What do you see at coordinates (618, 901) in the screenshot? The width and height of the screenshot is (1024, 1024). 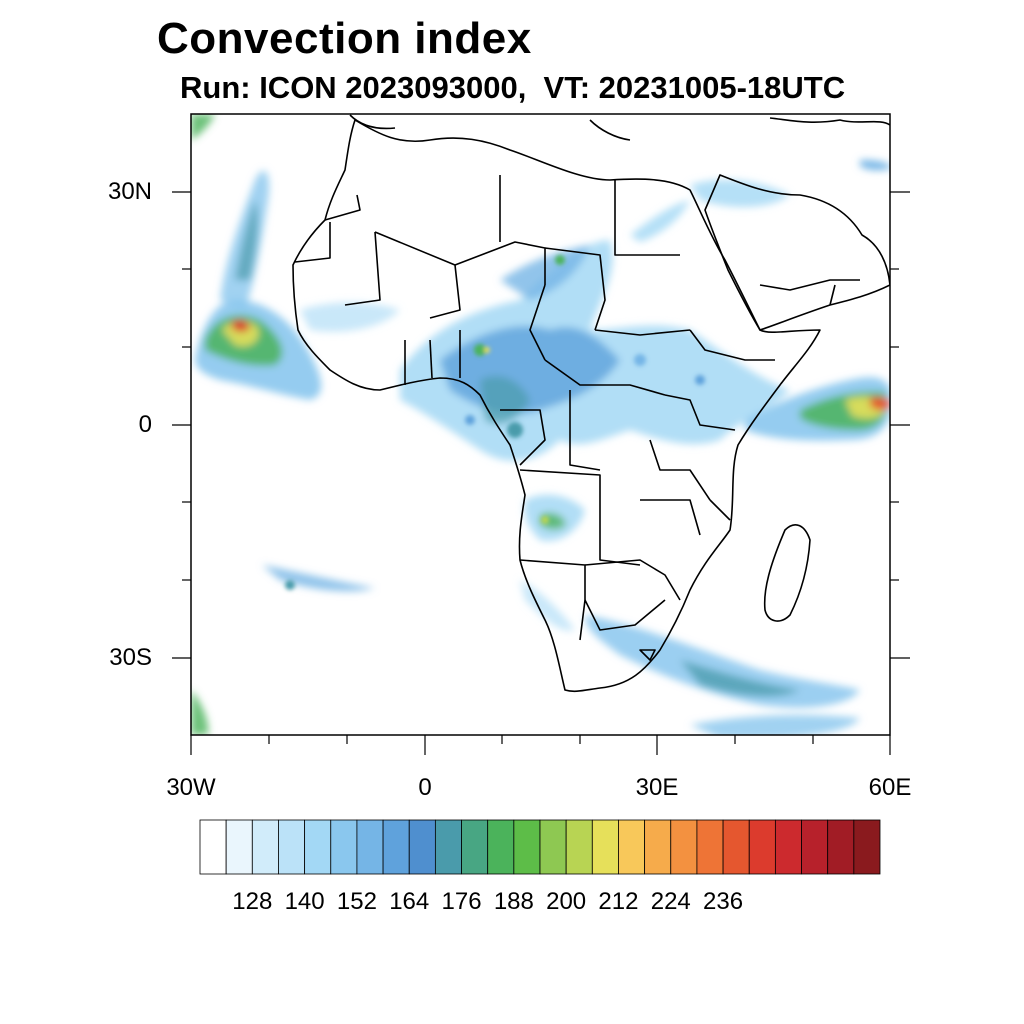 I see `colorbar-label: 212` at bounding box center [618, 901].